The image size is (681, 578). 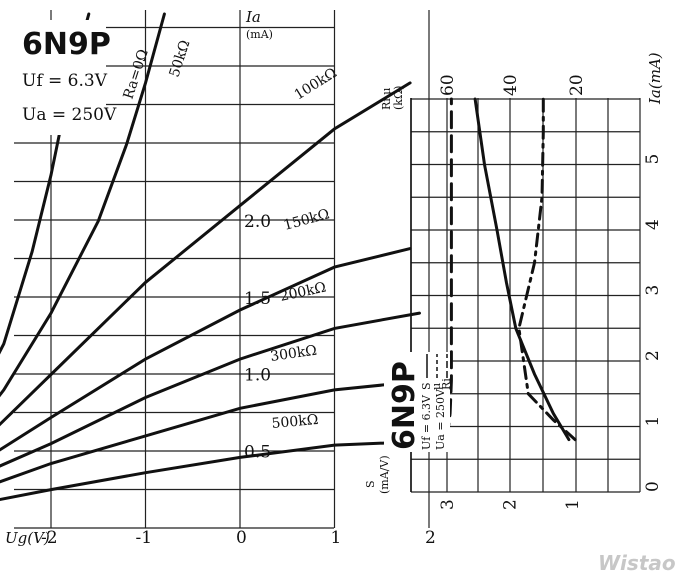 What do you see at coordinates (253, 17) in the screenshot?
I see `left-y-label: Ia` at bounding box center [253, 17].